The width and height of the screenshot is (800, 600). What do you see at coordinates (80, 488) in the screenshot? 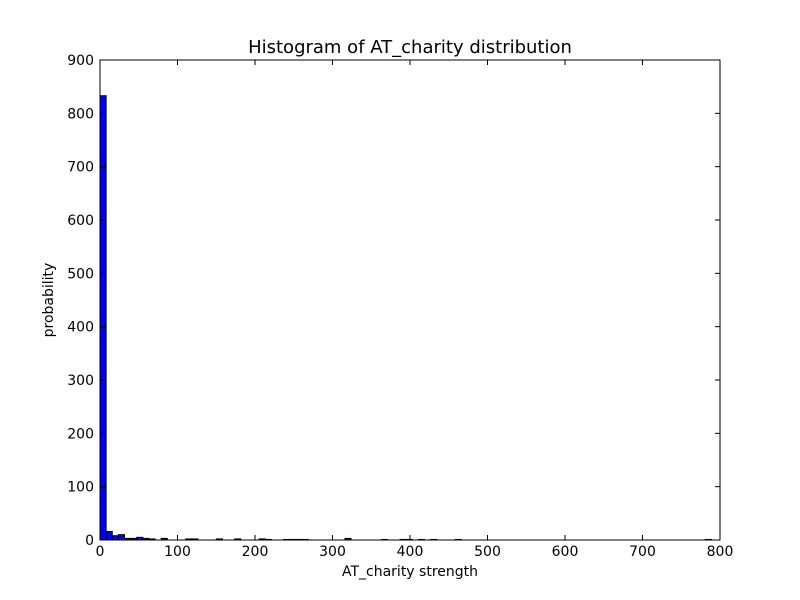
I see `y-tick-label-1: 100` at bounding box center [80, 488].